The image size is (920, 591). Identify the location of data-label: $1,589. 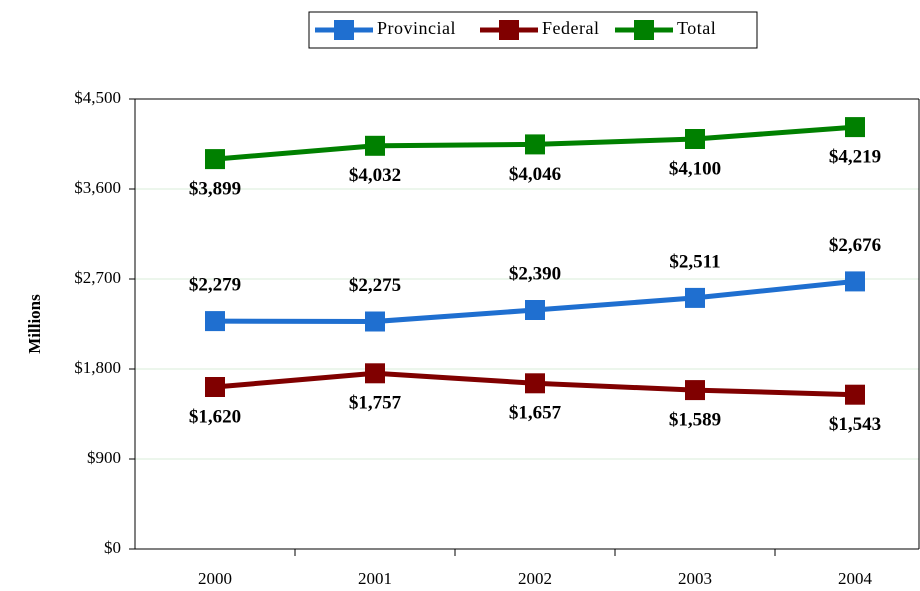
(695, 419).